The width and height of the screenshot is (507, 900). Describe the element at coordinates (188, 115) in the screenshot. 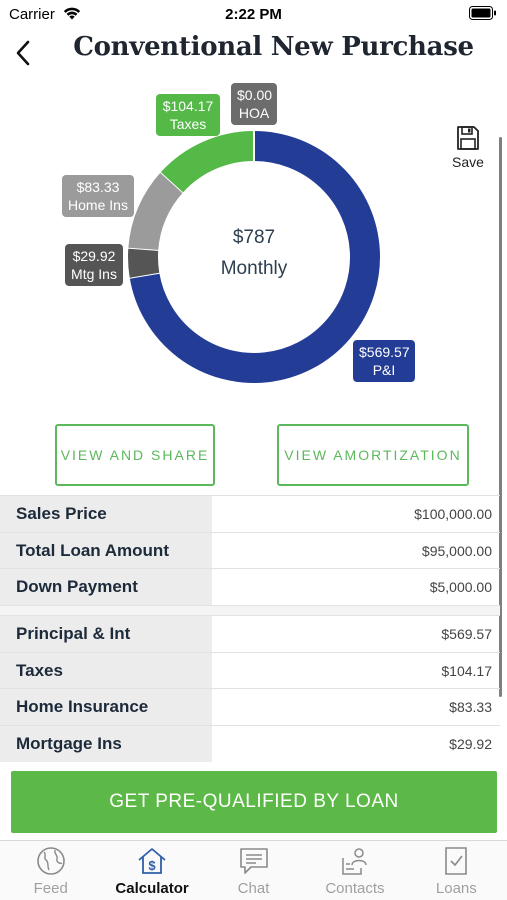

I see `callout-taxes: $104.17 Taxes` at that location.